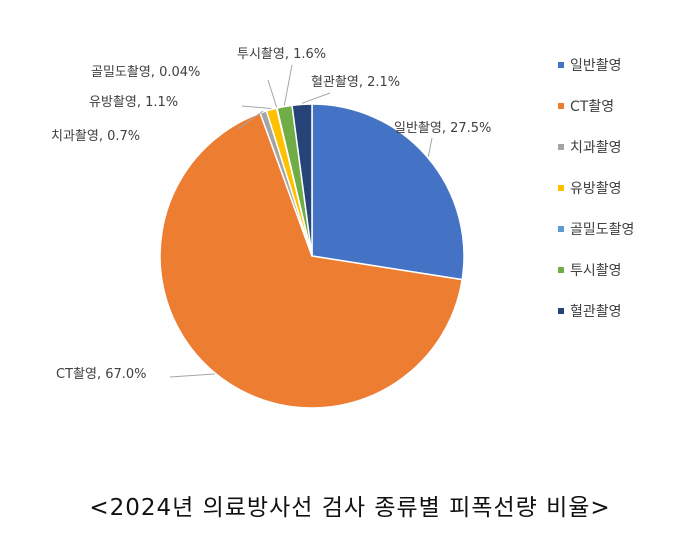  I want to click on legend-label: 일반촬영, so click(596, 66).